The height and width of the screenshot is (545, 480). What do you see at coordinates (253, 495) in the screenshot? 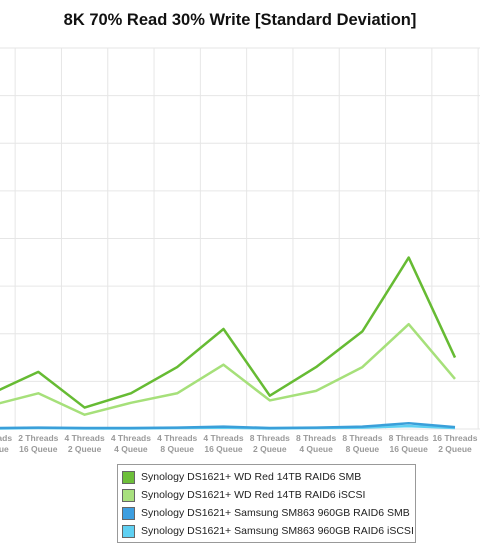
I see `legend-label: Synology DS1621+ WD Red 14TB RAID6 iSCSI` at bounding box center [253, 495].